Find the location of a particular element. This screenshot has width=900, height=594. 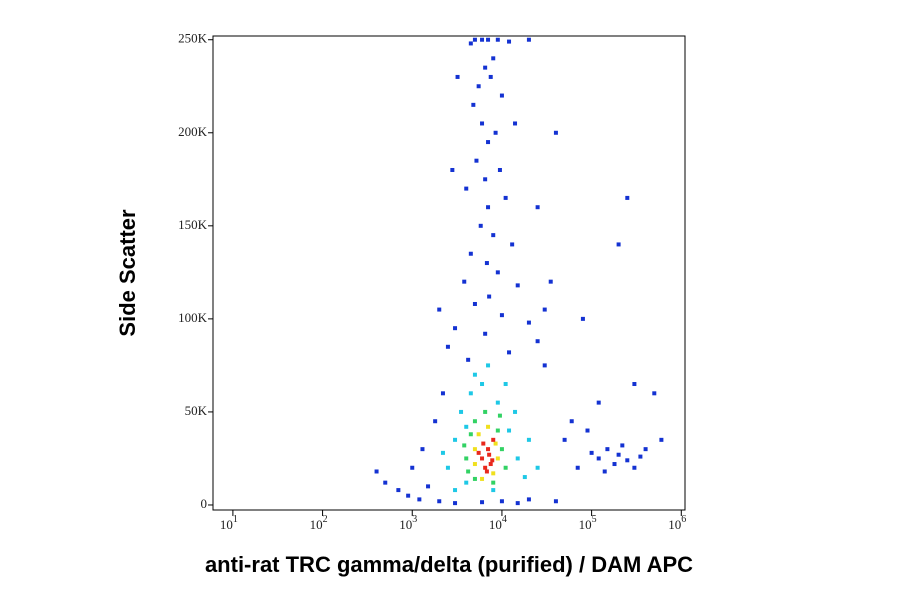

x-tick-label: 10³ is located at coordinates (408, 523).